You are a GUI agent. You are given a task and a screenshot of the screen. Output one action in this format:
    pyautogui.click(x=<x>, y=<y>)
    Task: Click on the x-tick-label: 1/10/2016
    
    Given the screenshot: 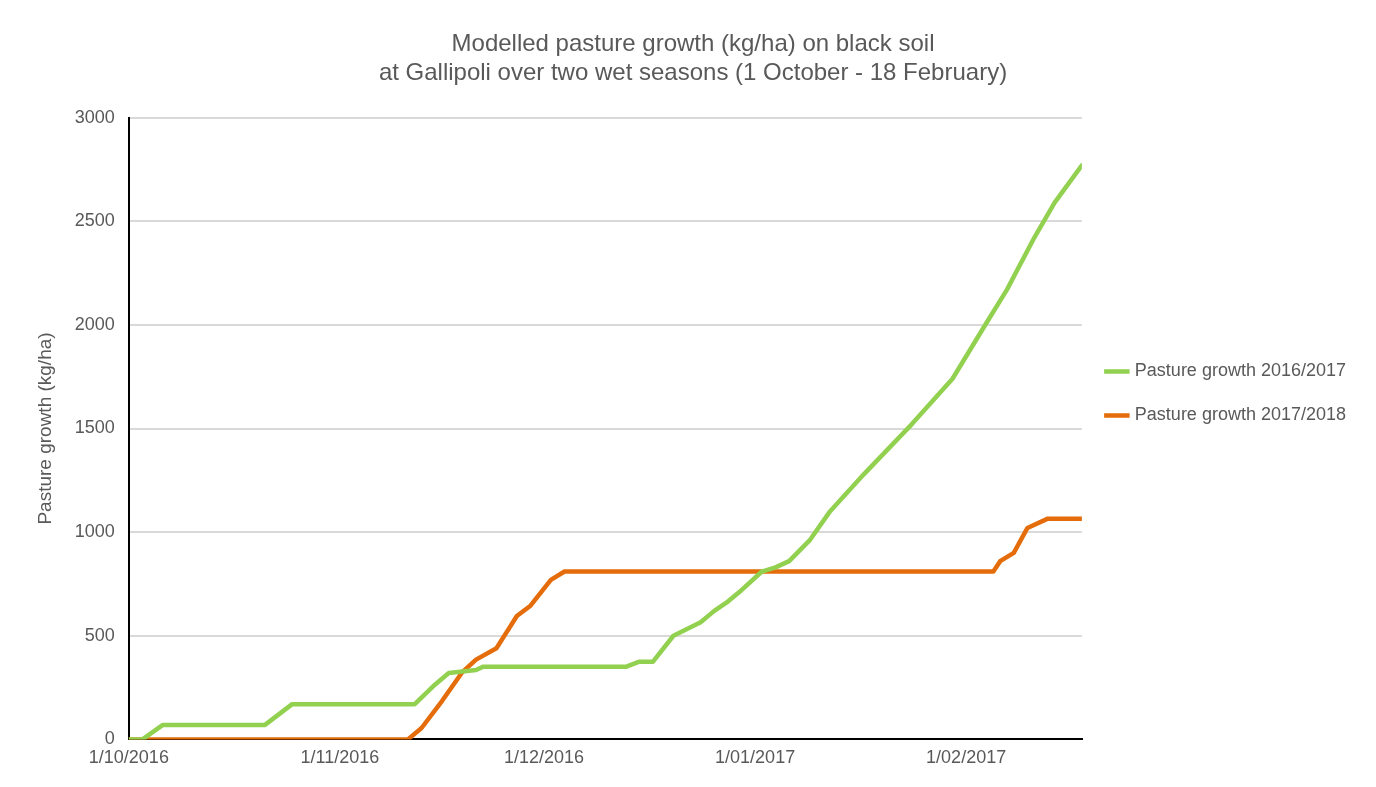 What is the action you would take?
    pyautogui.click(x=128, y=757)
    